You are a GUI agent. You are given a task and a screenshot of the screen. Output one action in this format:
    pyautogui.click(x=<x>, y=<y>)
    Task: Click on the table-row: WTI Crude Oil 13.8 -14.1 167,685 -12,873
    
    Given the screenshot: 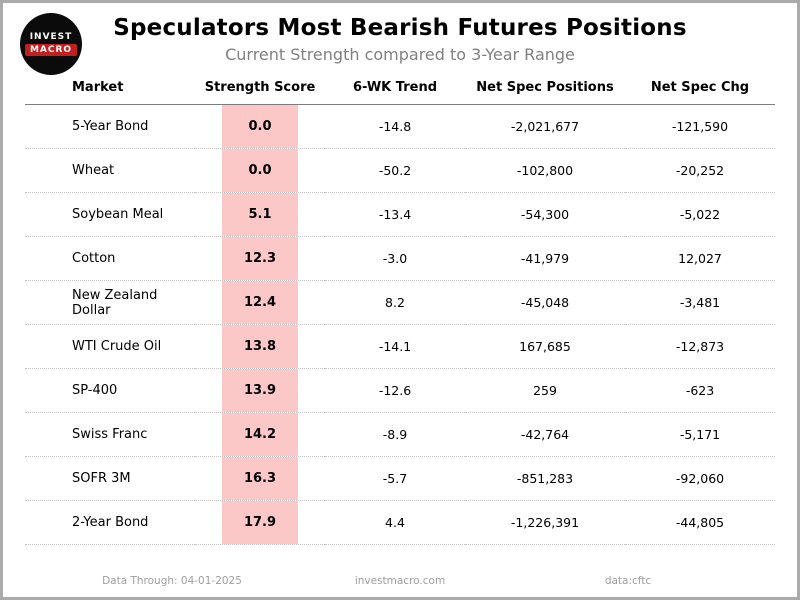 What is the action you would take?
    pyautogui.click(x=400, y=346)
    